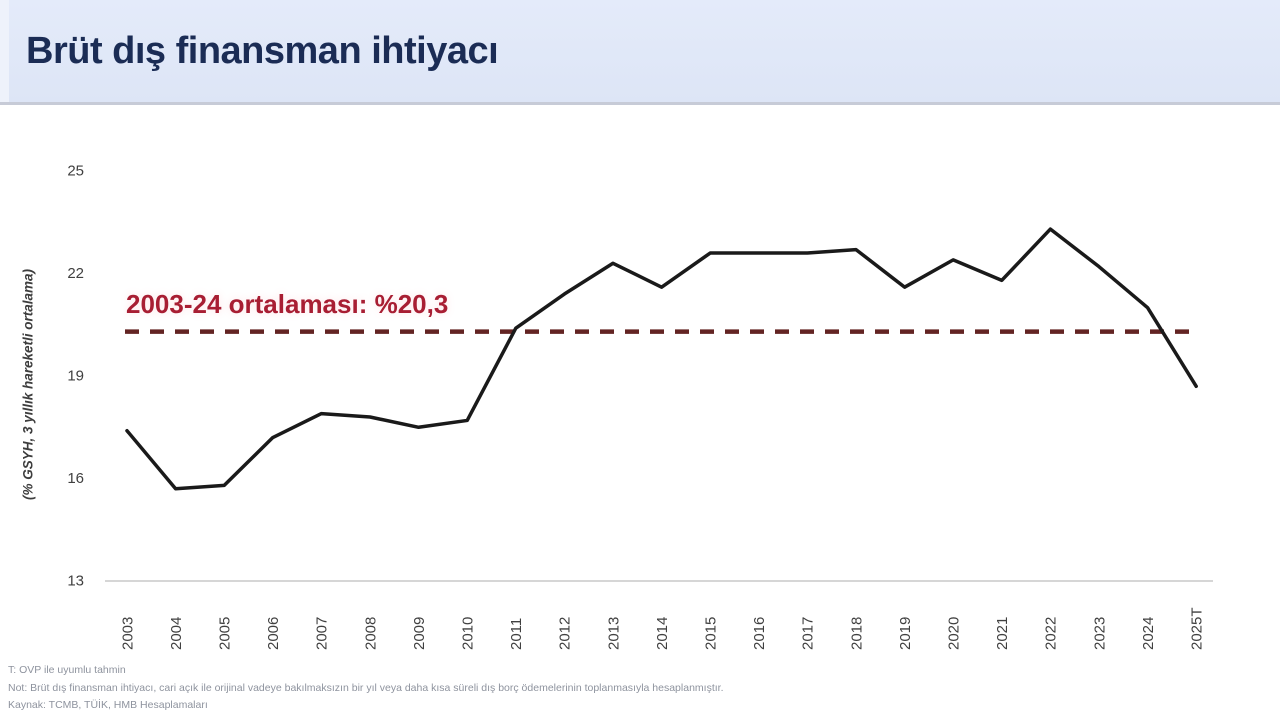 This screenshot has height=720, width=1280. Describe the element at coordinates (905, 633) in the screenshot. I see `x-tick-label: 2019` at that location.